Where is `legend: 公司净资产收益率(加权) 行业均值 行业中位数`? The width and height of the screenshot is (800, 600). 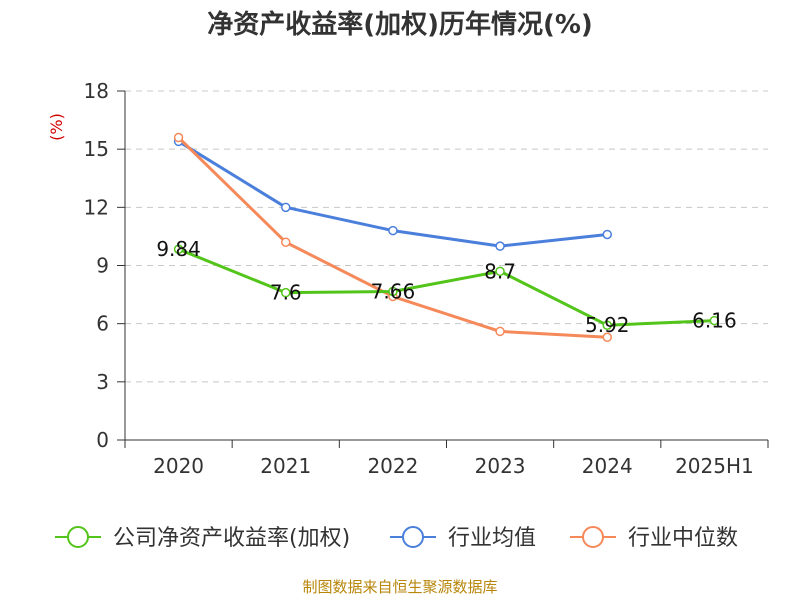
legend: 公司净资产收益率(加权) 行业均值 行业中位数 is located at coordinates (396, 538).